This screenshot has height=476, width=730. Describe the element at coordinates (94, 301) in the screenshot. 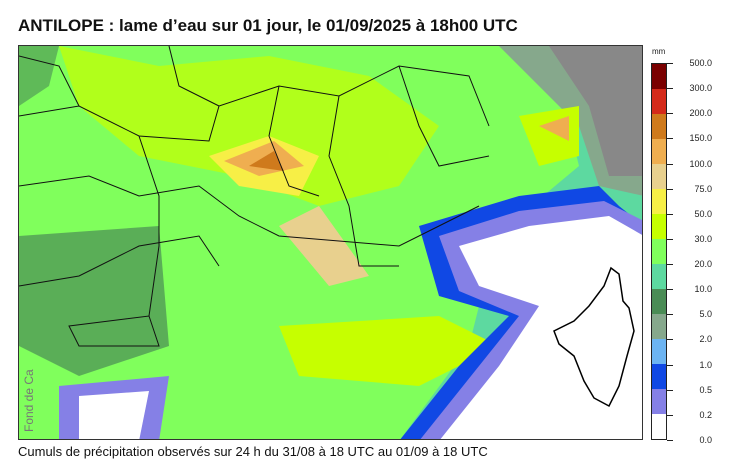

I see `rain-zone-darkgreen` at that location.